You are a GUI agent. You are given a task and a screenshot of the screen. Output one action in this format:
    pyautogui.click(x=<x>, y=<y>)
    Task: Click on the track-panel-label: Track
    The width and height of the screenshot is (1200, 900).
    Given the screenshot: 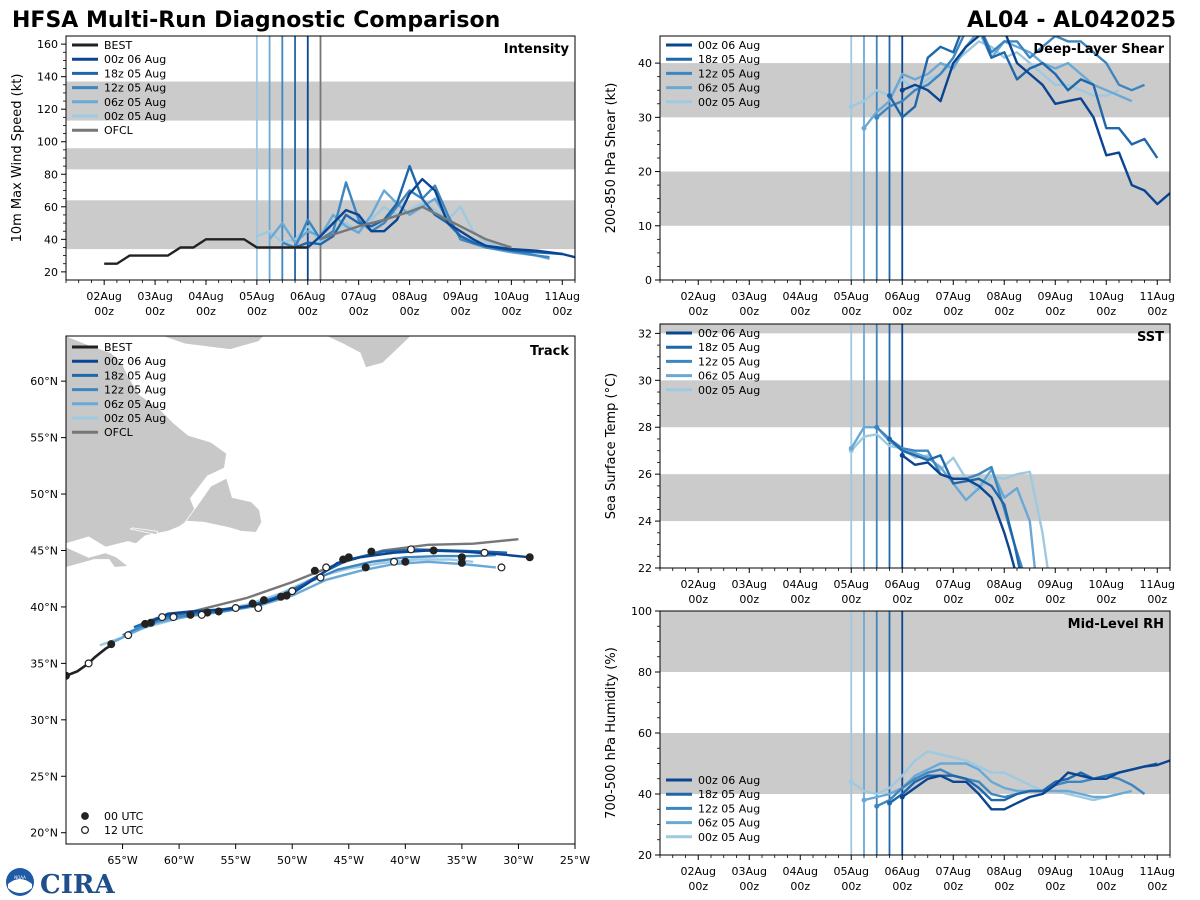 What is the action you would take?
    pyautogui.click(x=549, y=351)
    